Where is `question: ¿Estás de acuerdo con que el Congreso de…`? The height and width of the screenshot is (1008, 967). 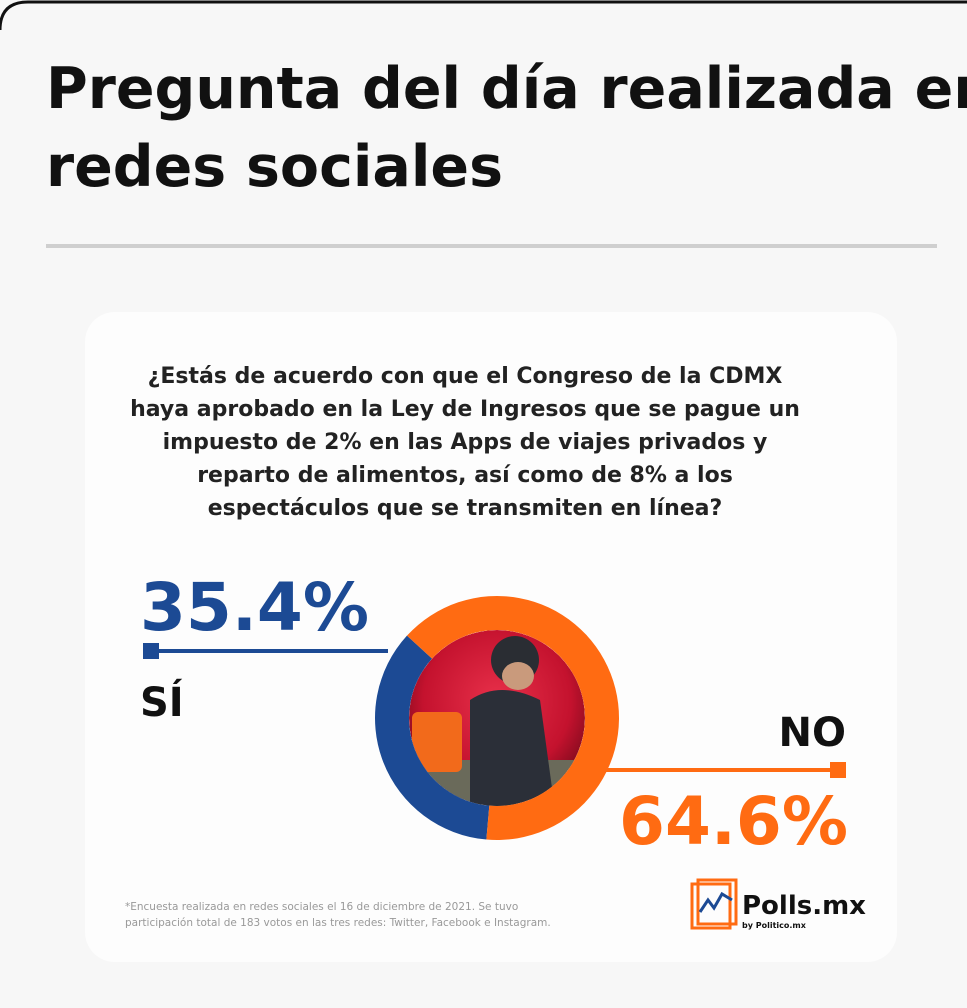 question: ¿Estás de acuerdo con que el Congreso de… is located at coordinates (465, 442).